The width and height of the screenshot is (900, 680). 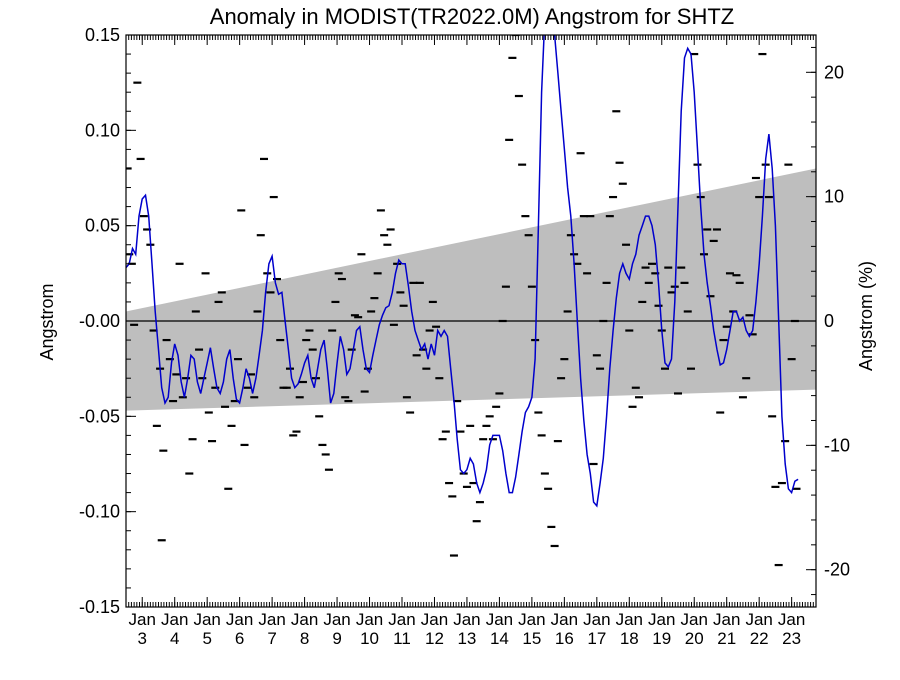 I want to click on x-tick-label-year: 18, so click(x=629, y=638).